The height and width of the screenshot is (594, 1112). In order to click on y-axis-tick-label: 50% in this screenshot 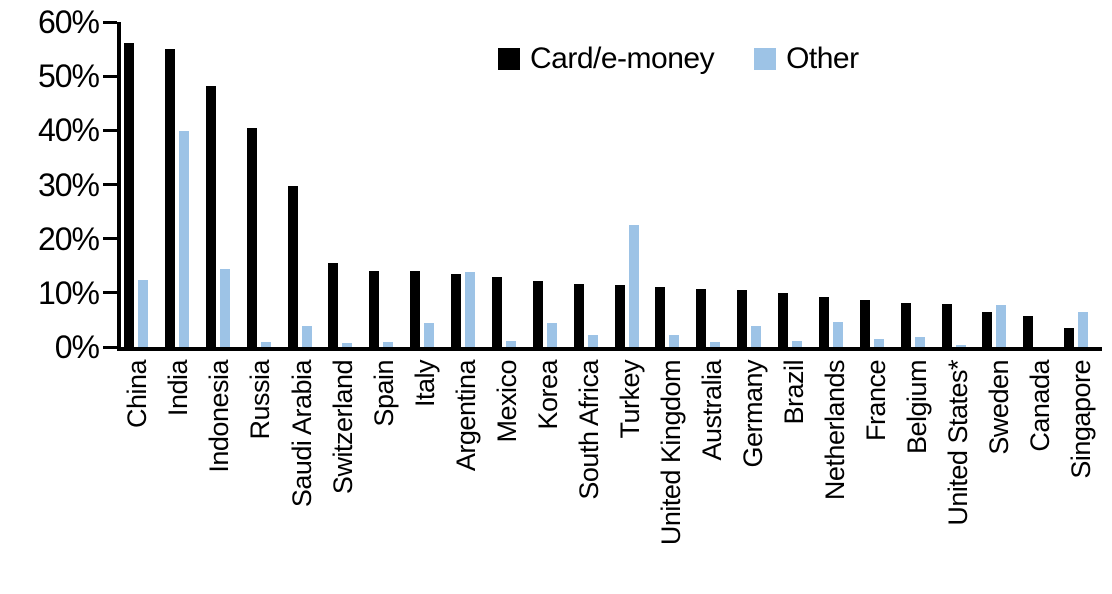, I will do `click(68, 76)`.